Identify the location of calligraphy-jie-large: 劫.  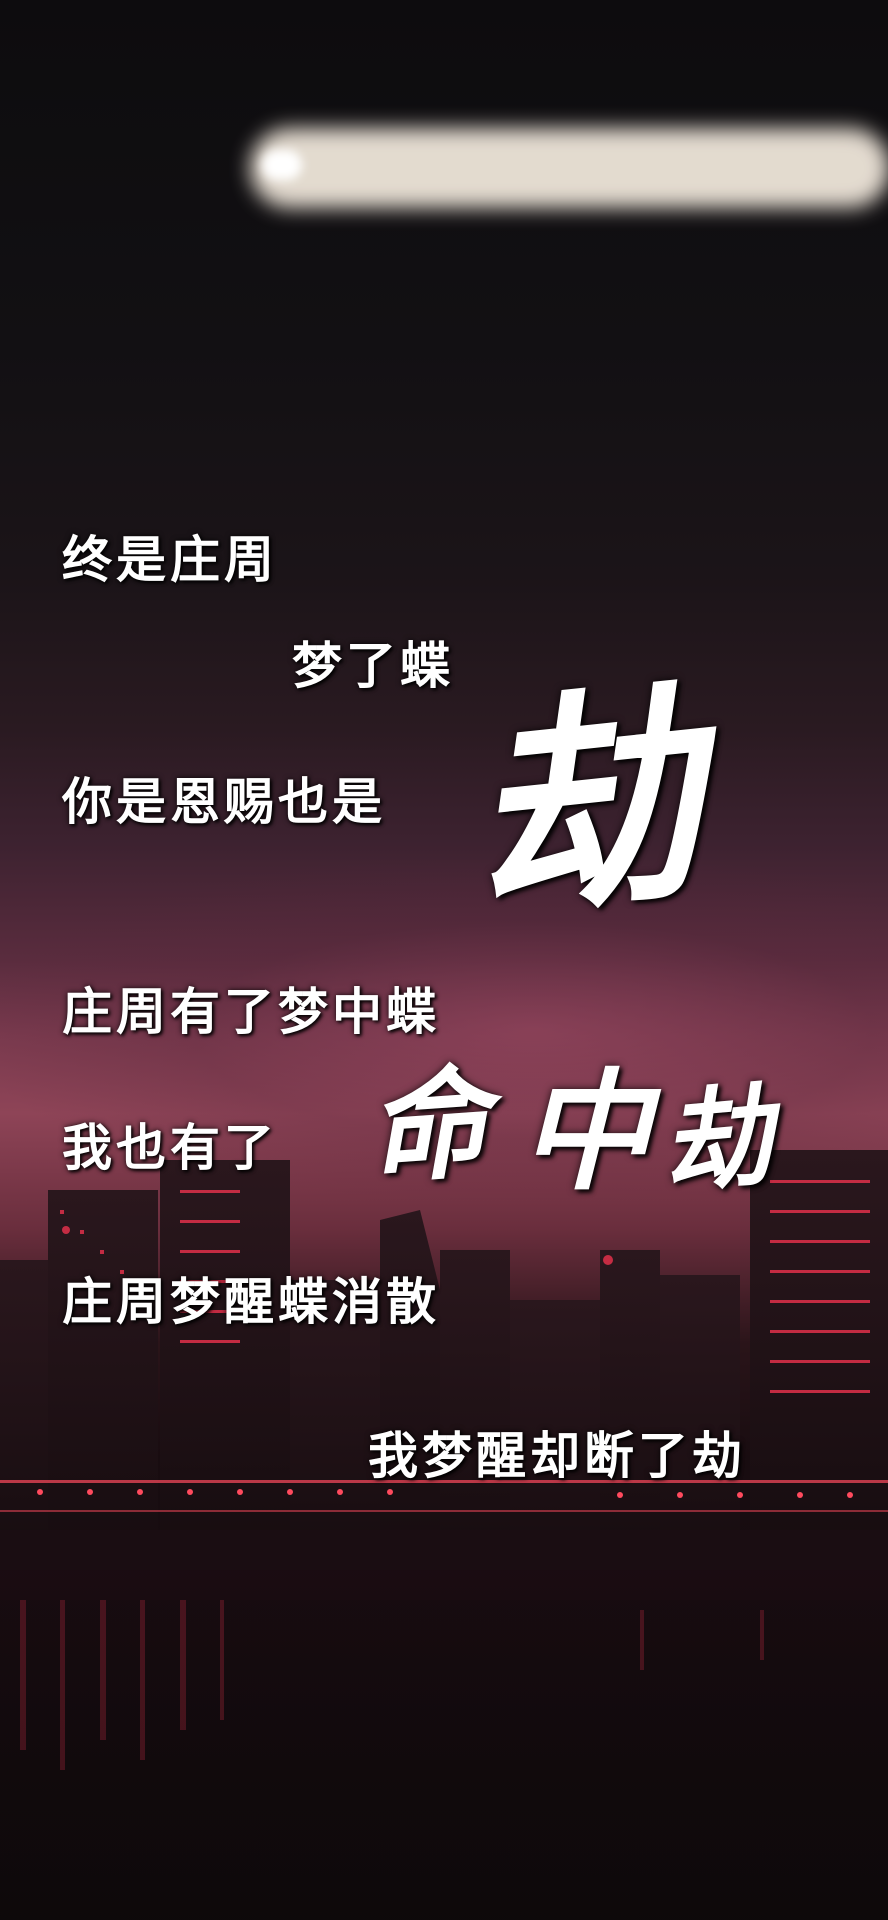
(585, 805).